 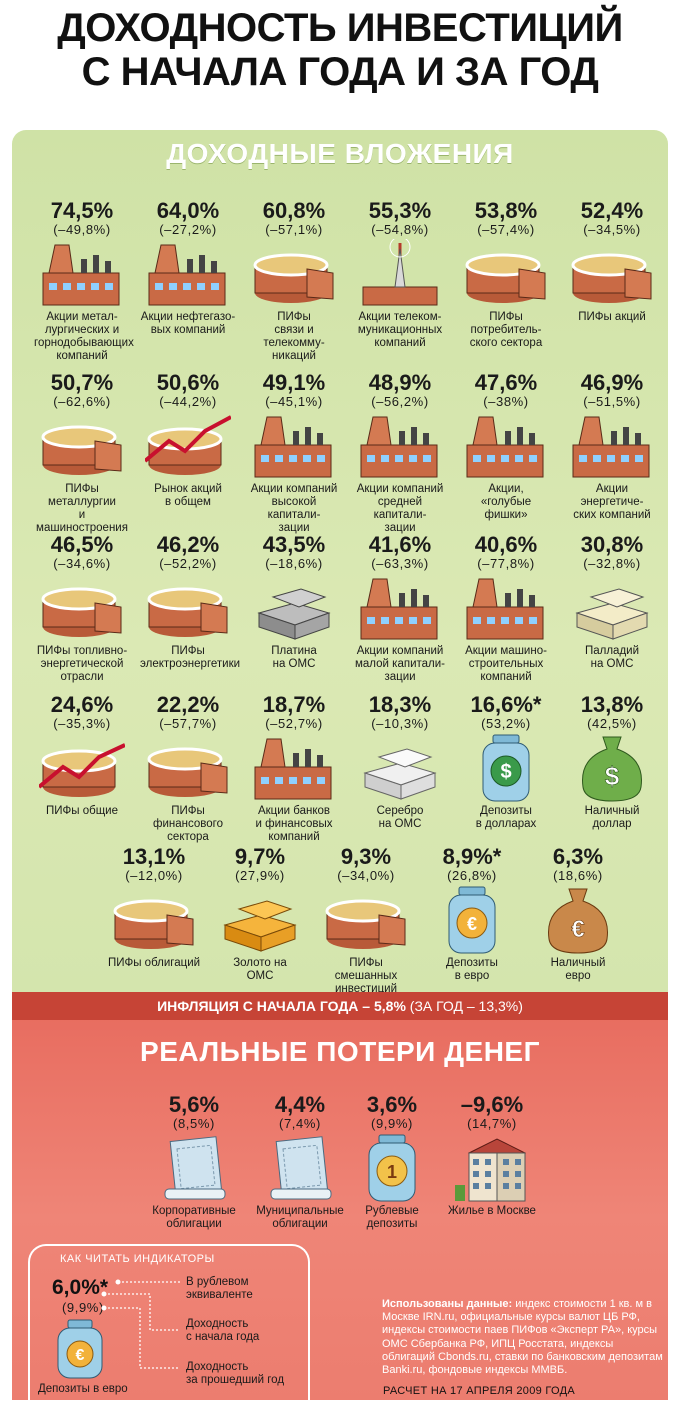 What do you see at coordinates (82, 811) in the screenshot?
I see `item-label: ПИФы общие` at bounding box center [82, 811].